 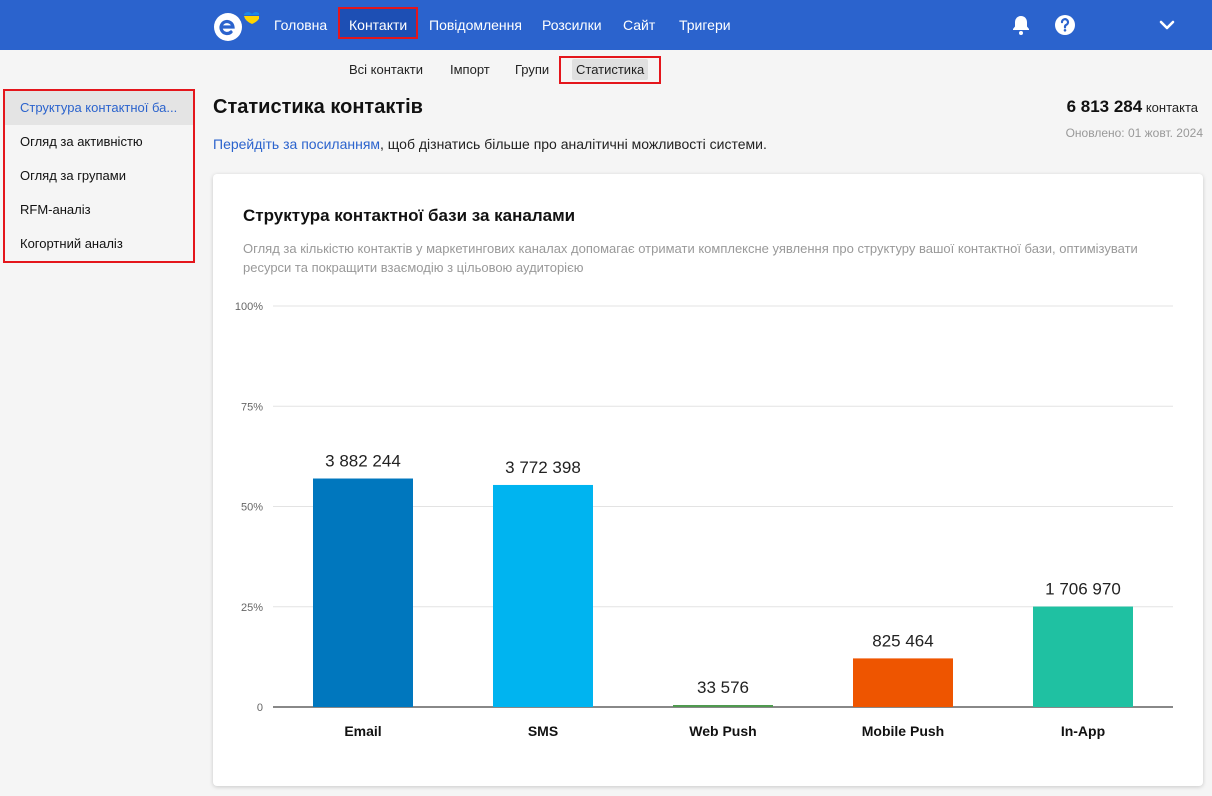 What do you see at coordinates (362, 731) in the screenshot?
I see `category-label: Email` at bounding box center [362, 731].